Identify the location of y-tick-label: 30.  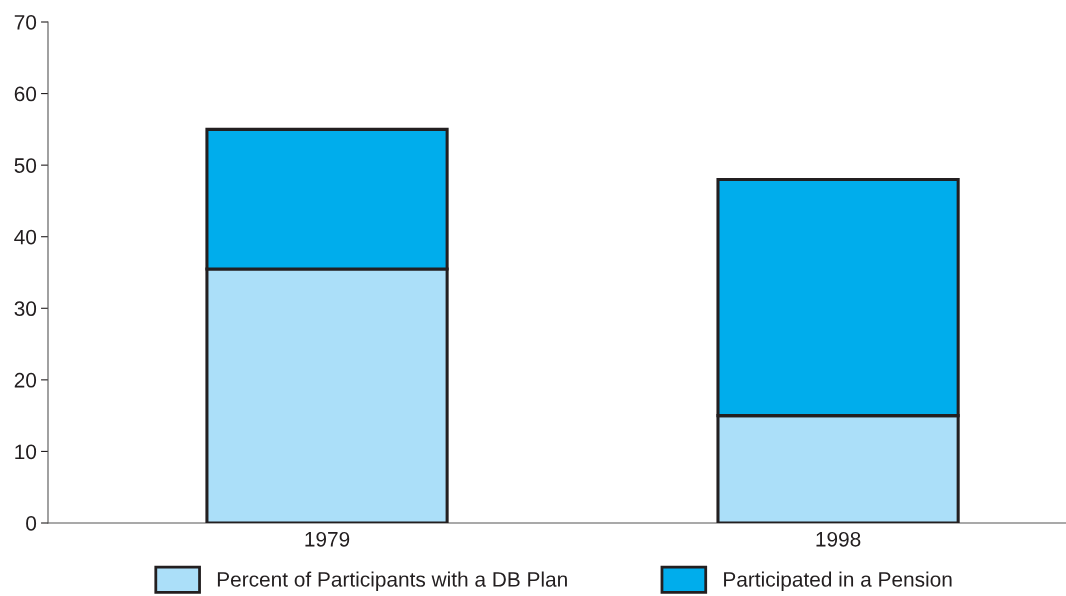
(25, 309).